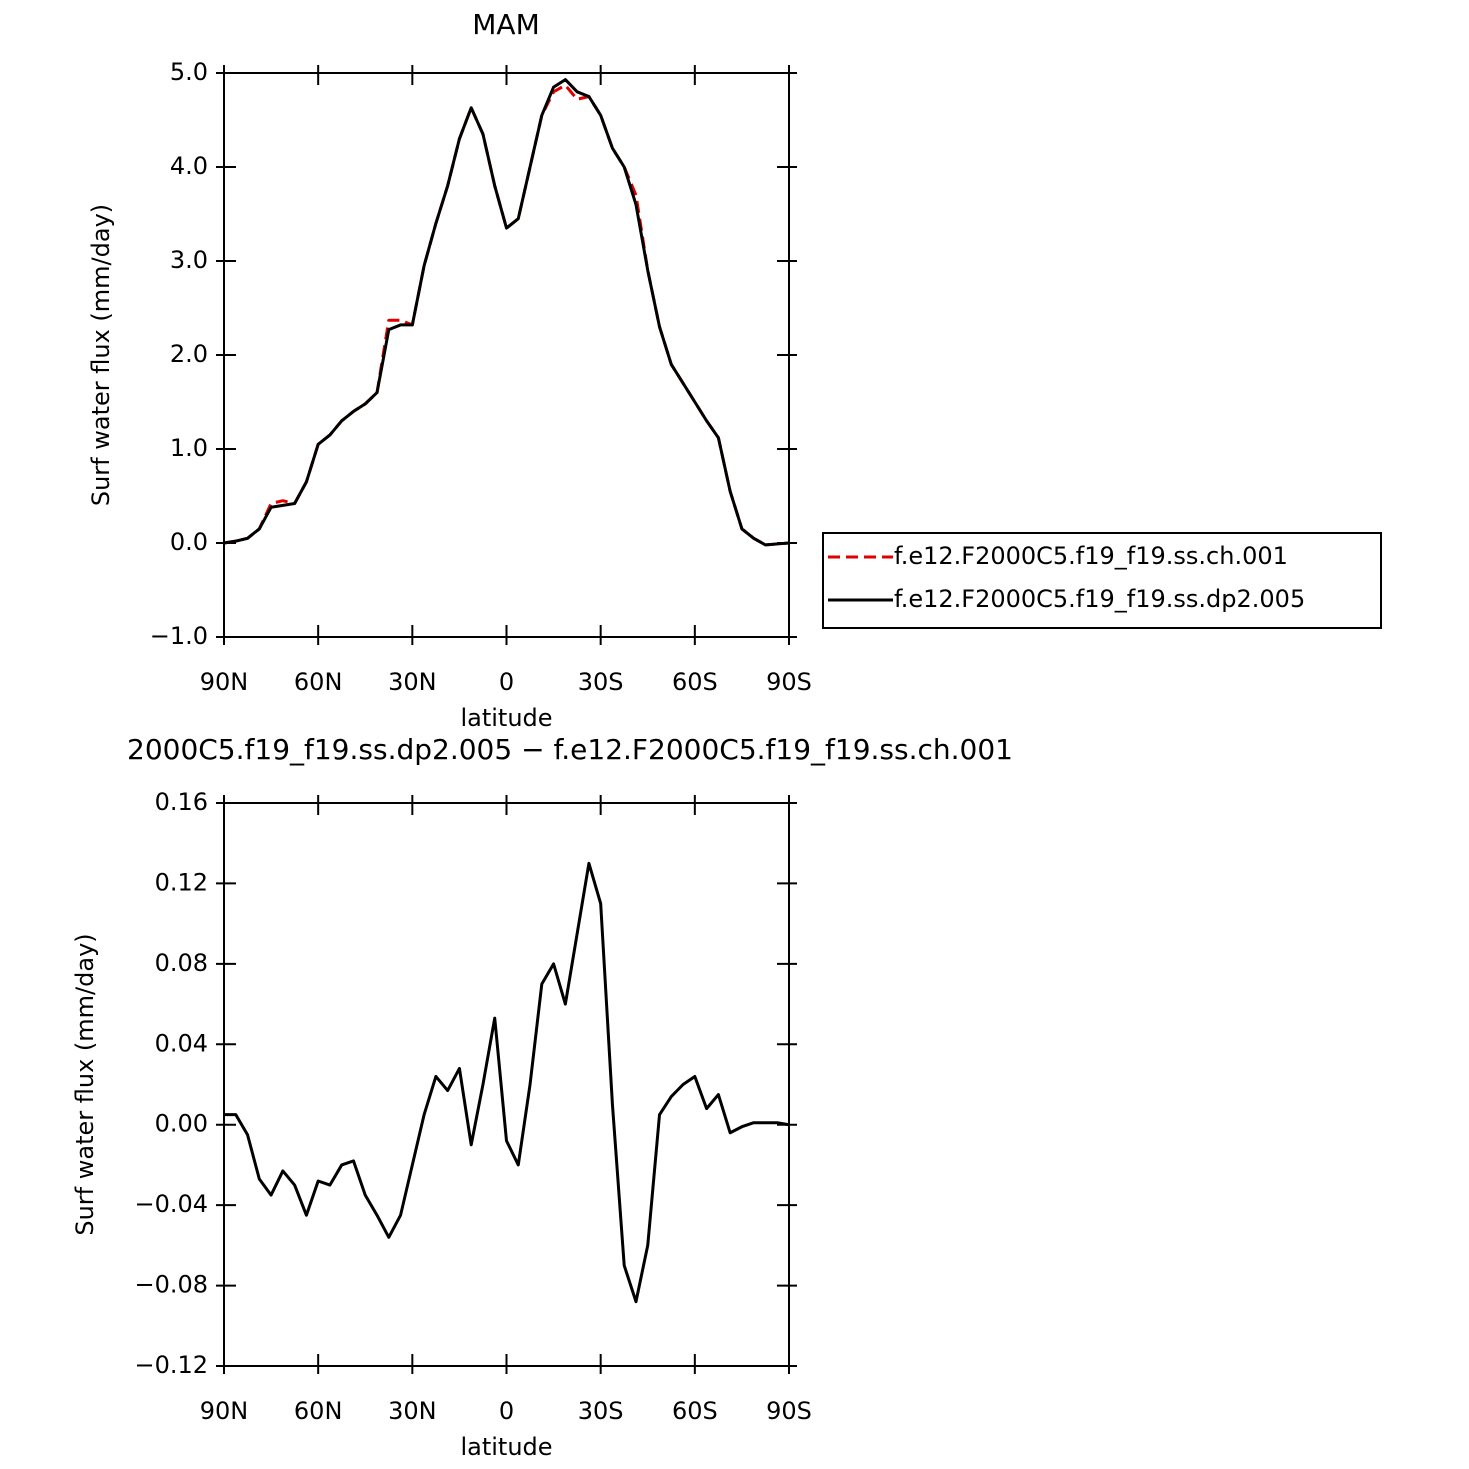 This screenshot has height=1469, width=1469. I want to click on y-tick-label: 4.0, so click(189, 166).